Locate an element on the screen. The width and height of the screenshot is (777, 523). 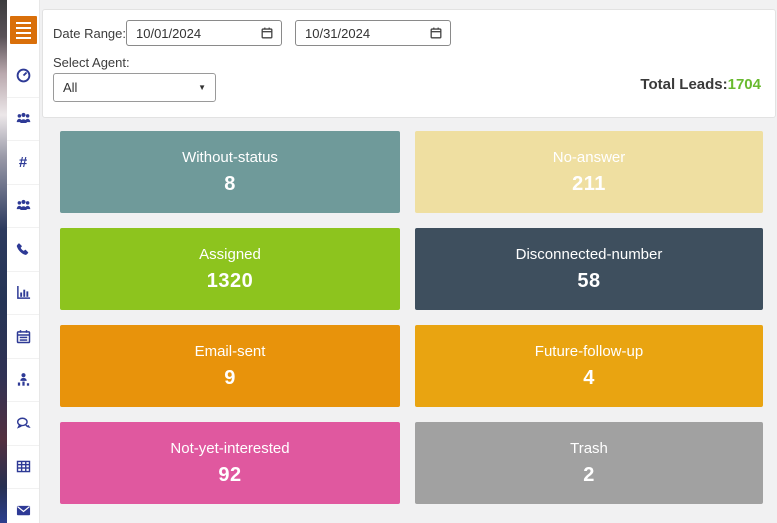
hashtag-icon: # is located at coordinates (23, 162).